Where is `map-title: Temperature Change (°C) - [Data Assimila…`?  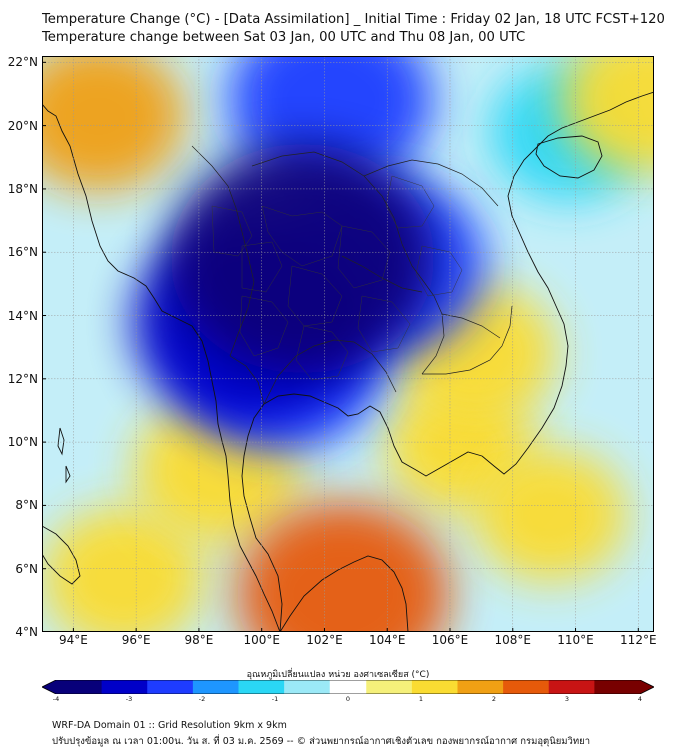
map-title: Temperature Change (°C) - [Data Assimila… is located at coordinates (353, 19).